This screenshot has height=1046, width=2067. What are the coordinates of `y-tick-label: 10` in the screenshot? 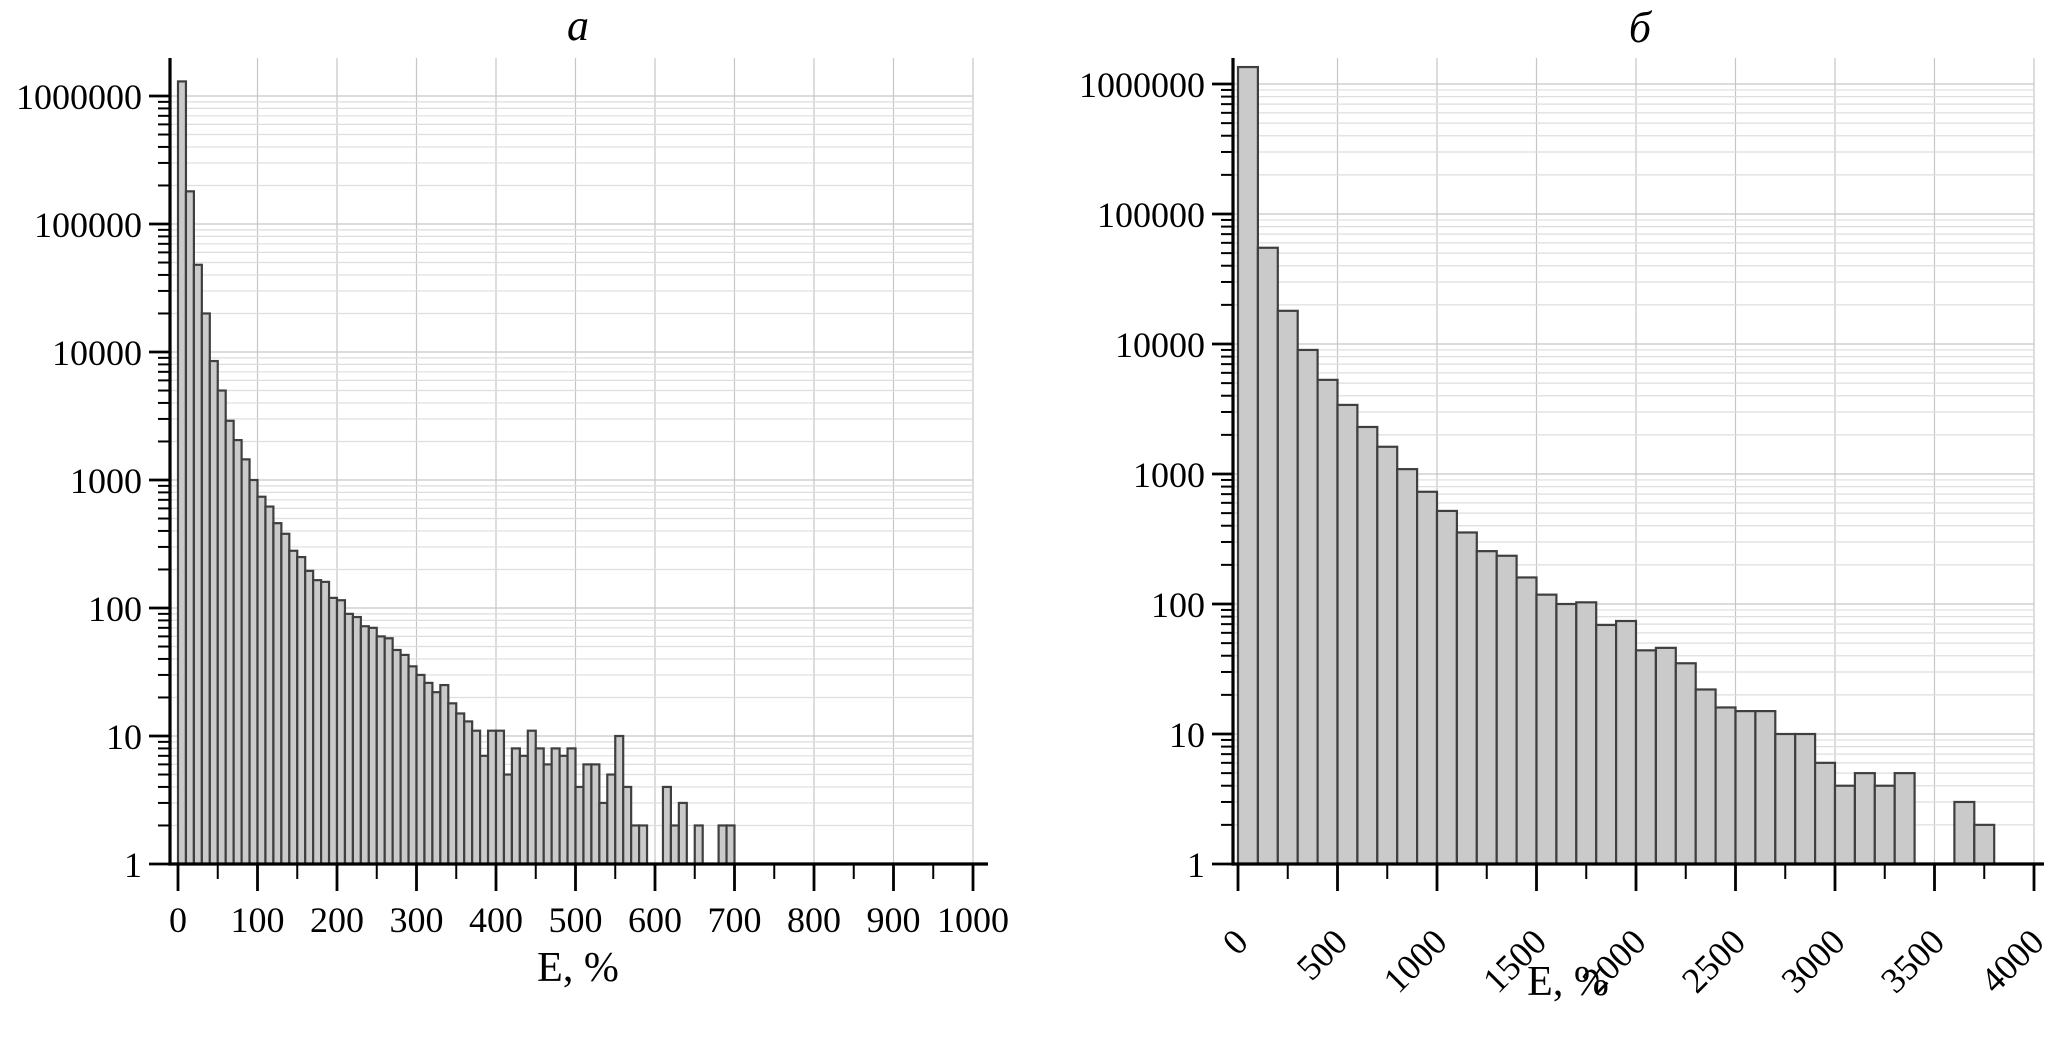 It's located at (1187, 735).